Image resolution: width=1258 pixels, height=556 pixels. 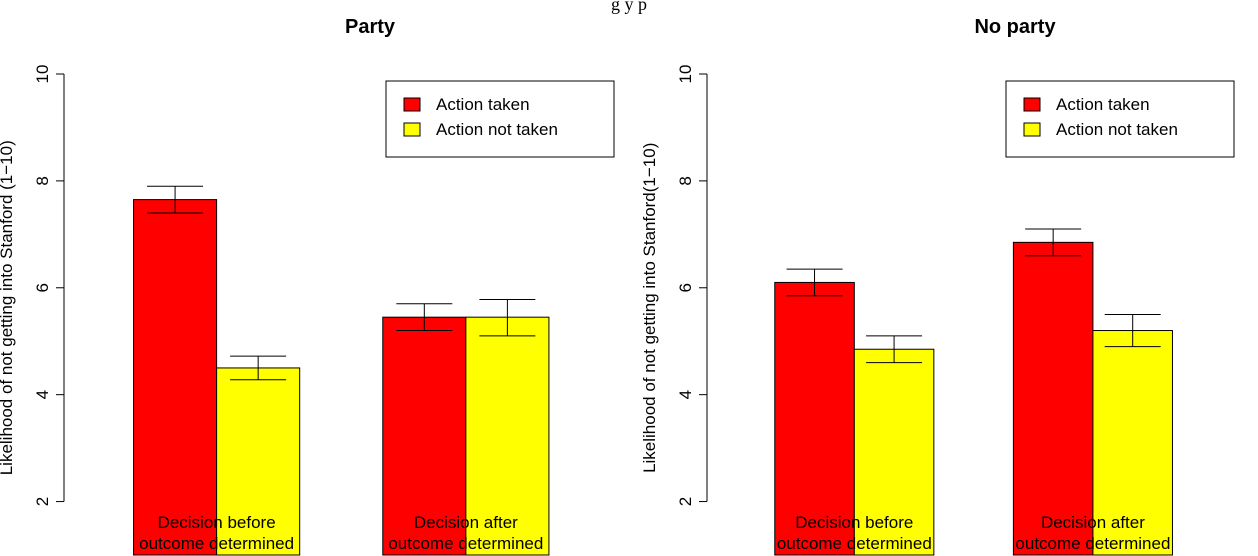 I want to click on chart-title: No party, so click(x=1015, y=27).